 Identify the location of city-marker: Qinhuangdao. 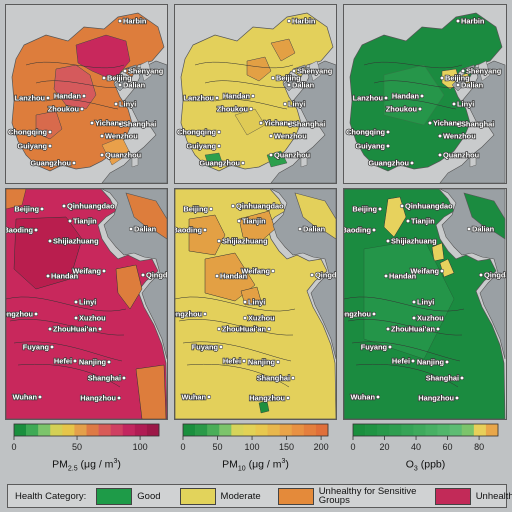
(426, 206).